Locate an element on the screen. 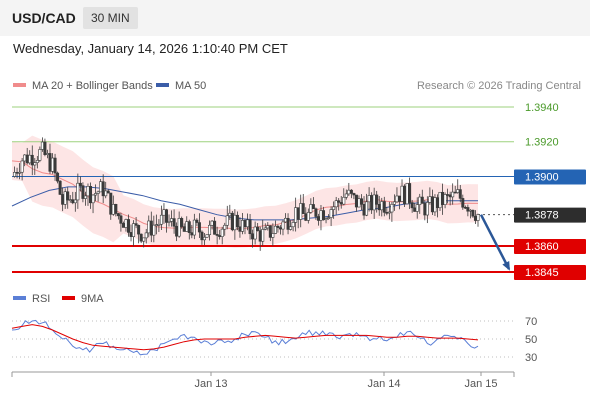  x-tick-label: Jan 13 is located at coordinates (210, 384).